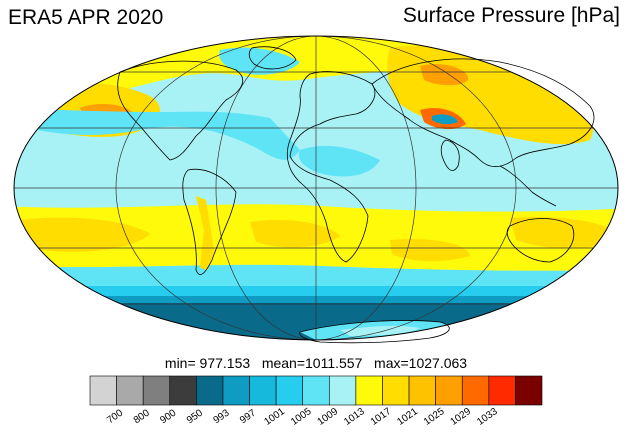 The height and width of the screenshot is (443, 632). What do you see at coordinates (438, 363) in the screenshot?
I see `max-value: 1027.063` at bounding box center [438, 363].